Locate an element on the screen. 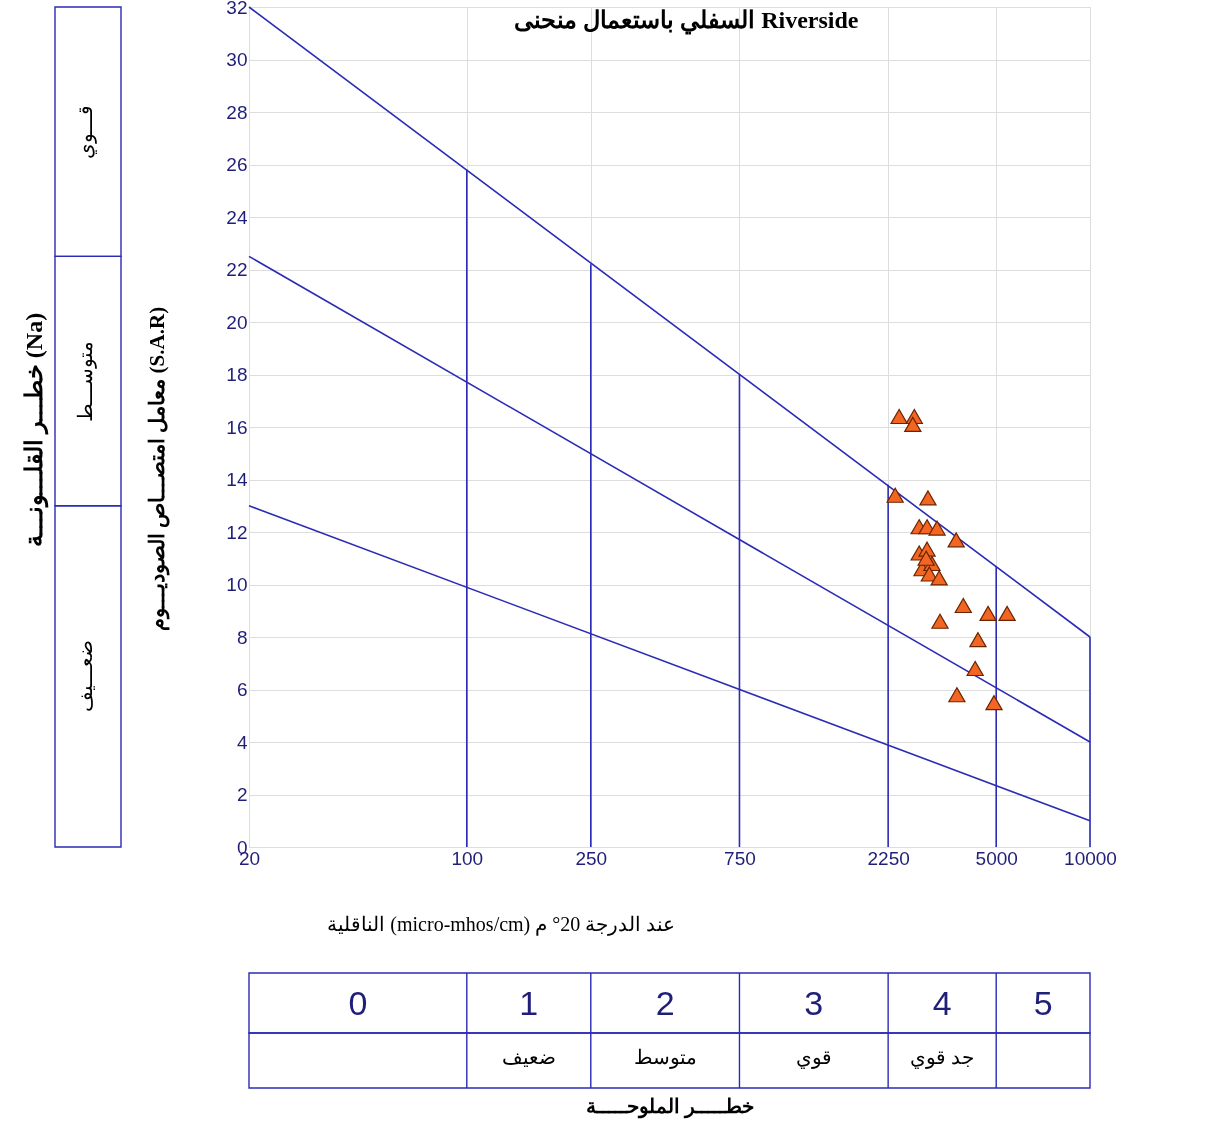  chart-title: السفلي باستعمال منحنى Riverside is located at coordinates (686, 21).